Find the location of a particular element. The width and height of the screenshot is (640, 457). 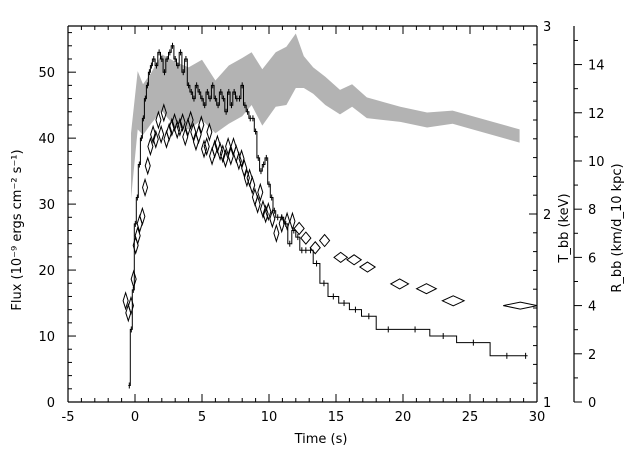

x-tick-label: 30 is located at coordinates (537, 417).